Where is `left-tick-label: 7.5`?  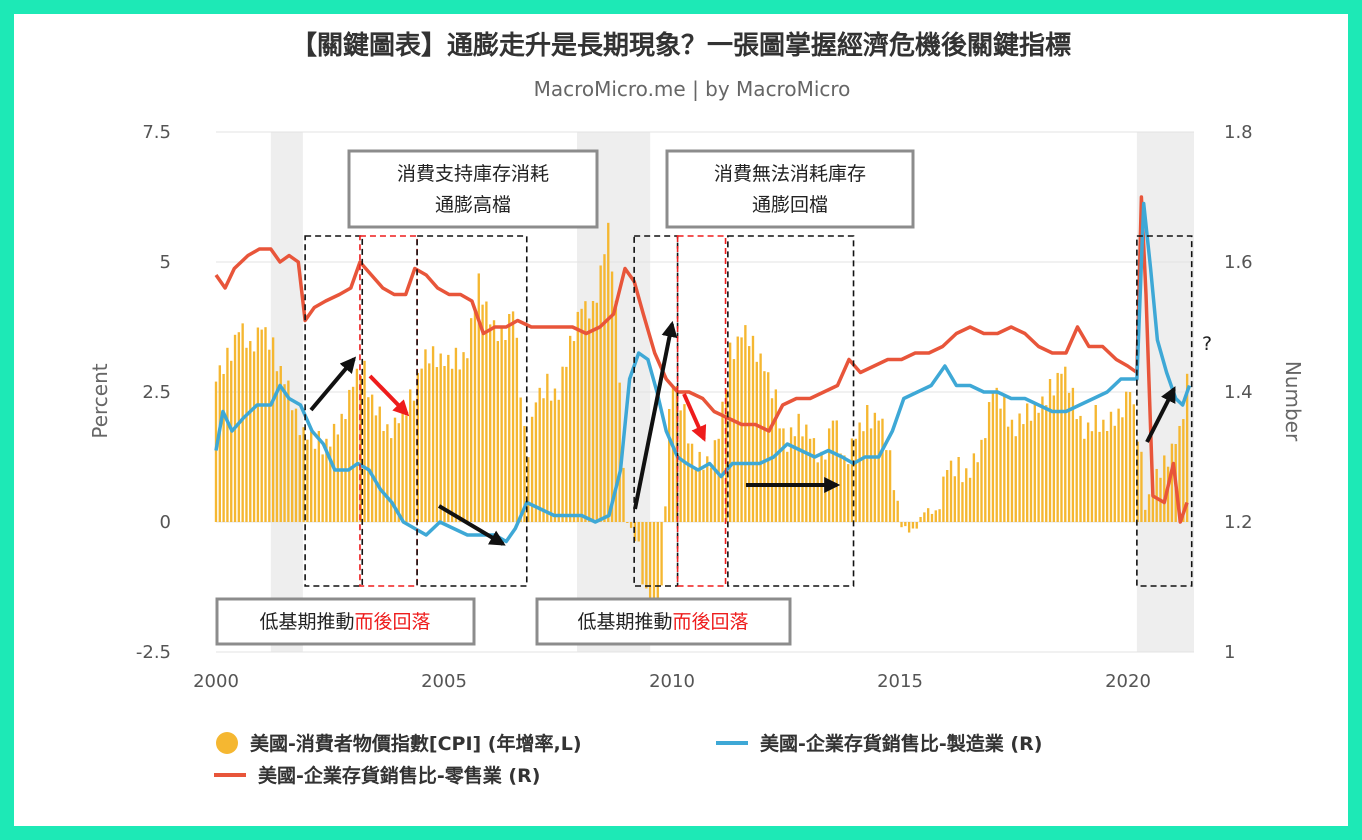
left-tick-label: 7.5 is located at coordinates (156, 132).